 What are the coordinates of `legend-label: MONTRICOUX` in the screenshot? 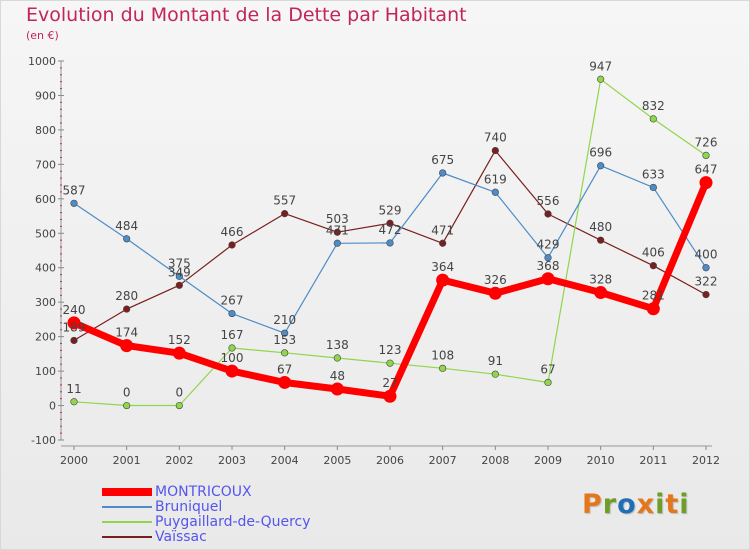 It's located at (203, 492).